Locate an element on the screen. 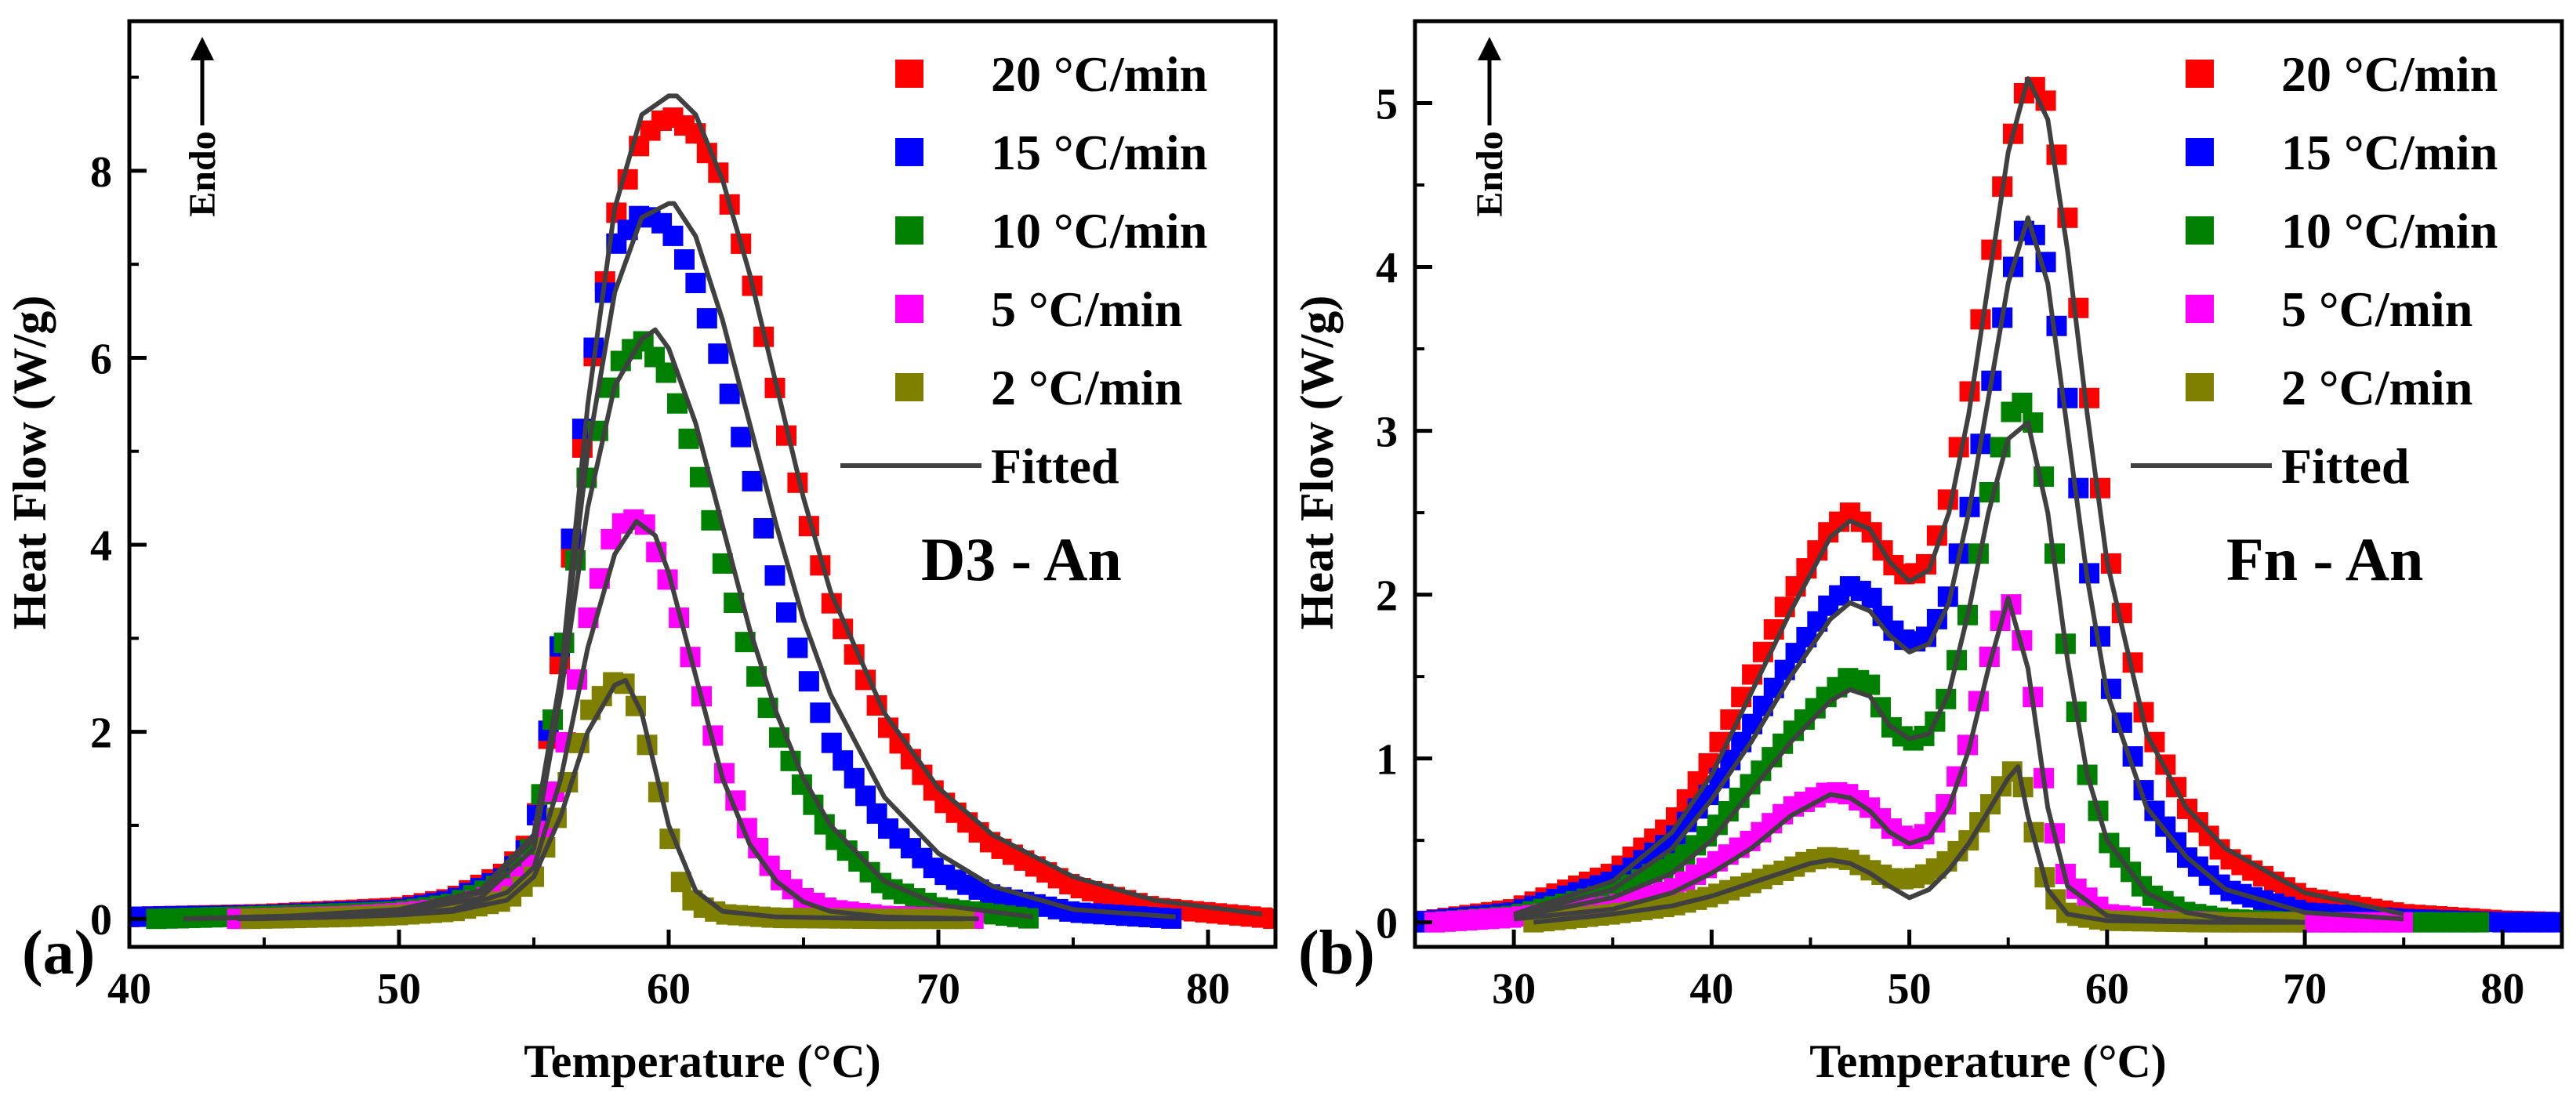  panel-a-ytick-label-4: 8 is located at coordinates (101, 172).